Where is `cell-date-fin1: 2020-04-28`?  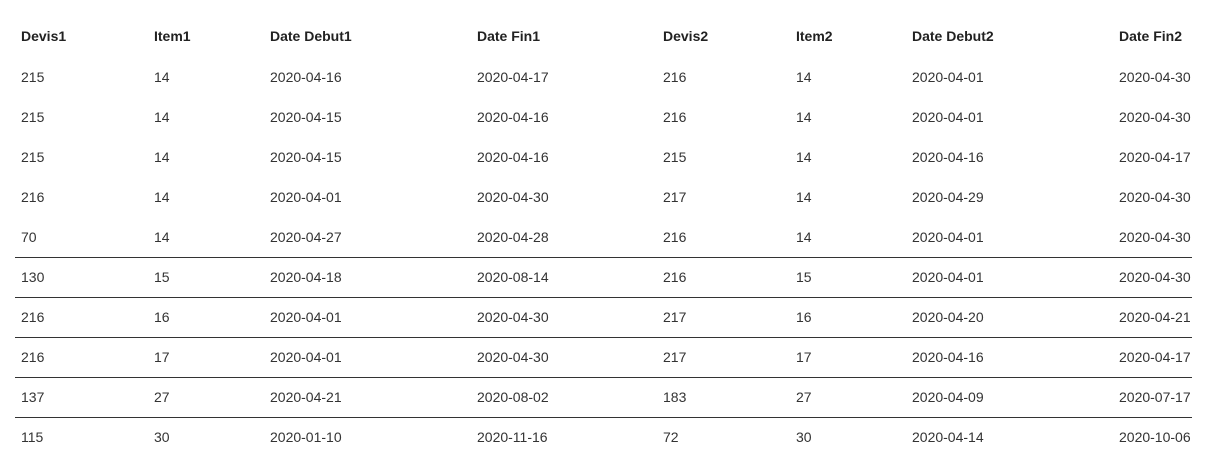
cell-date-fin1: 2020-04-28 is located at coordinates (513, 236).